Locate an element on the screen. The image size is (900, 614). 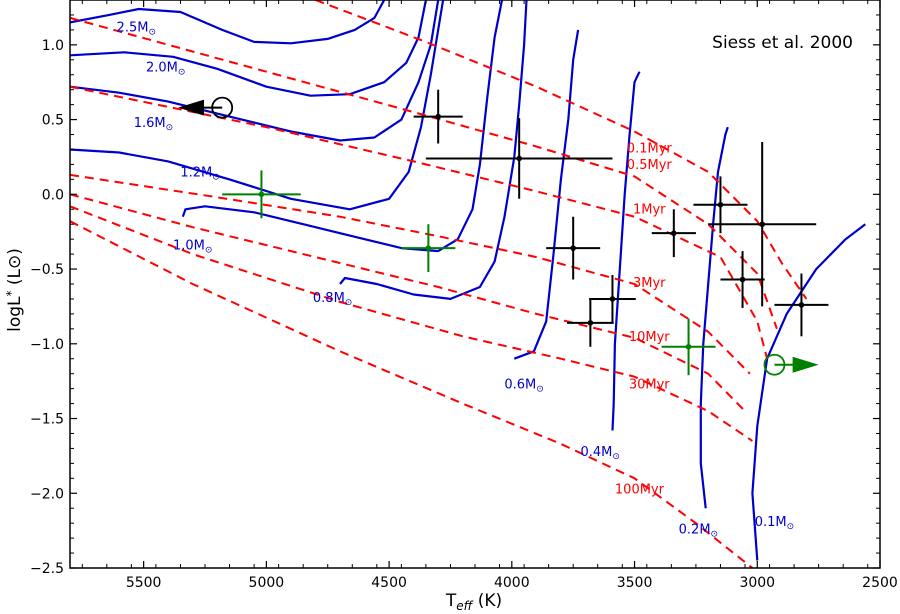
x-axis-label: Teff (K) is located at coordinates (473, 602).